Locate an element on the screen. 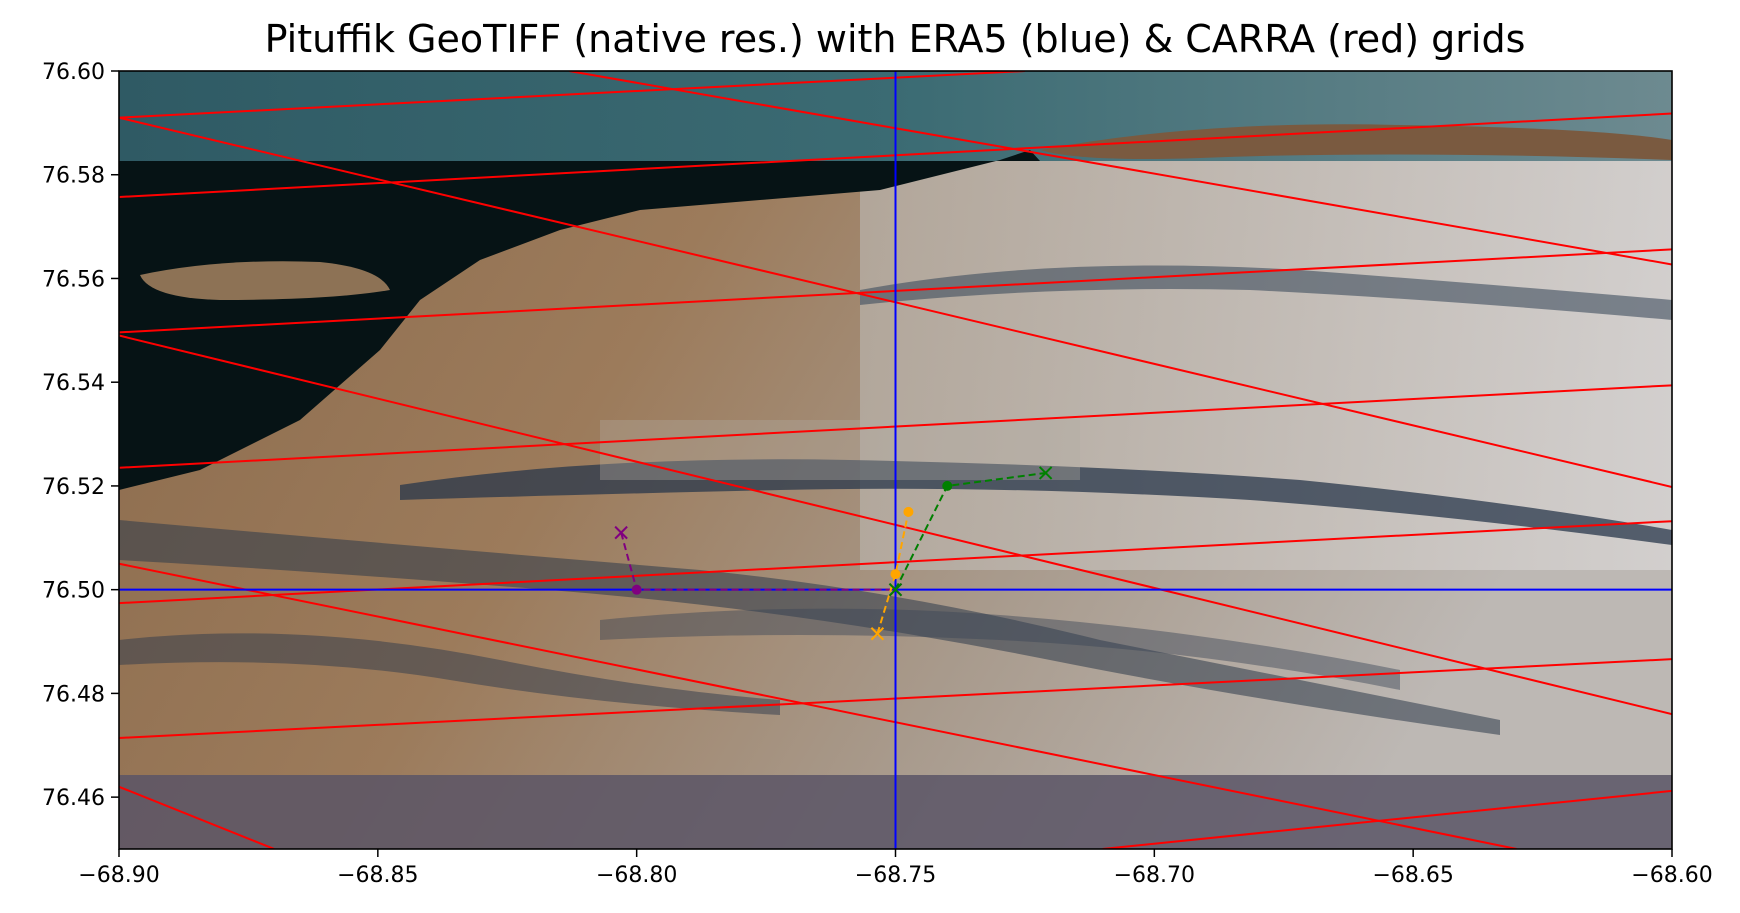  x-tick-label: −68.70 is located at coordinates (1154, 875).